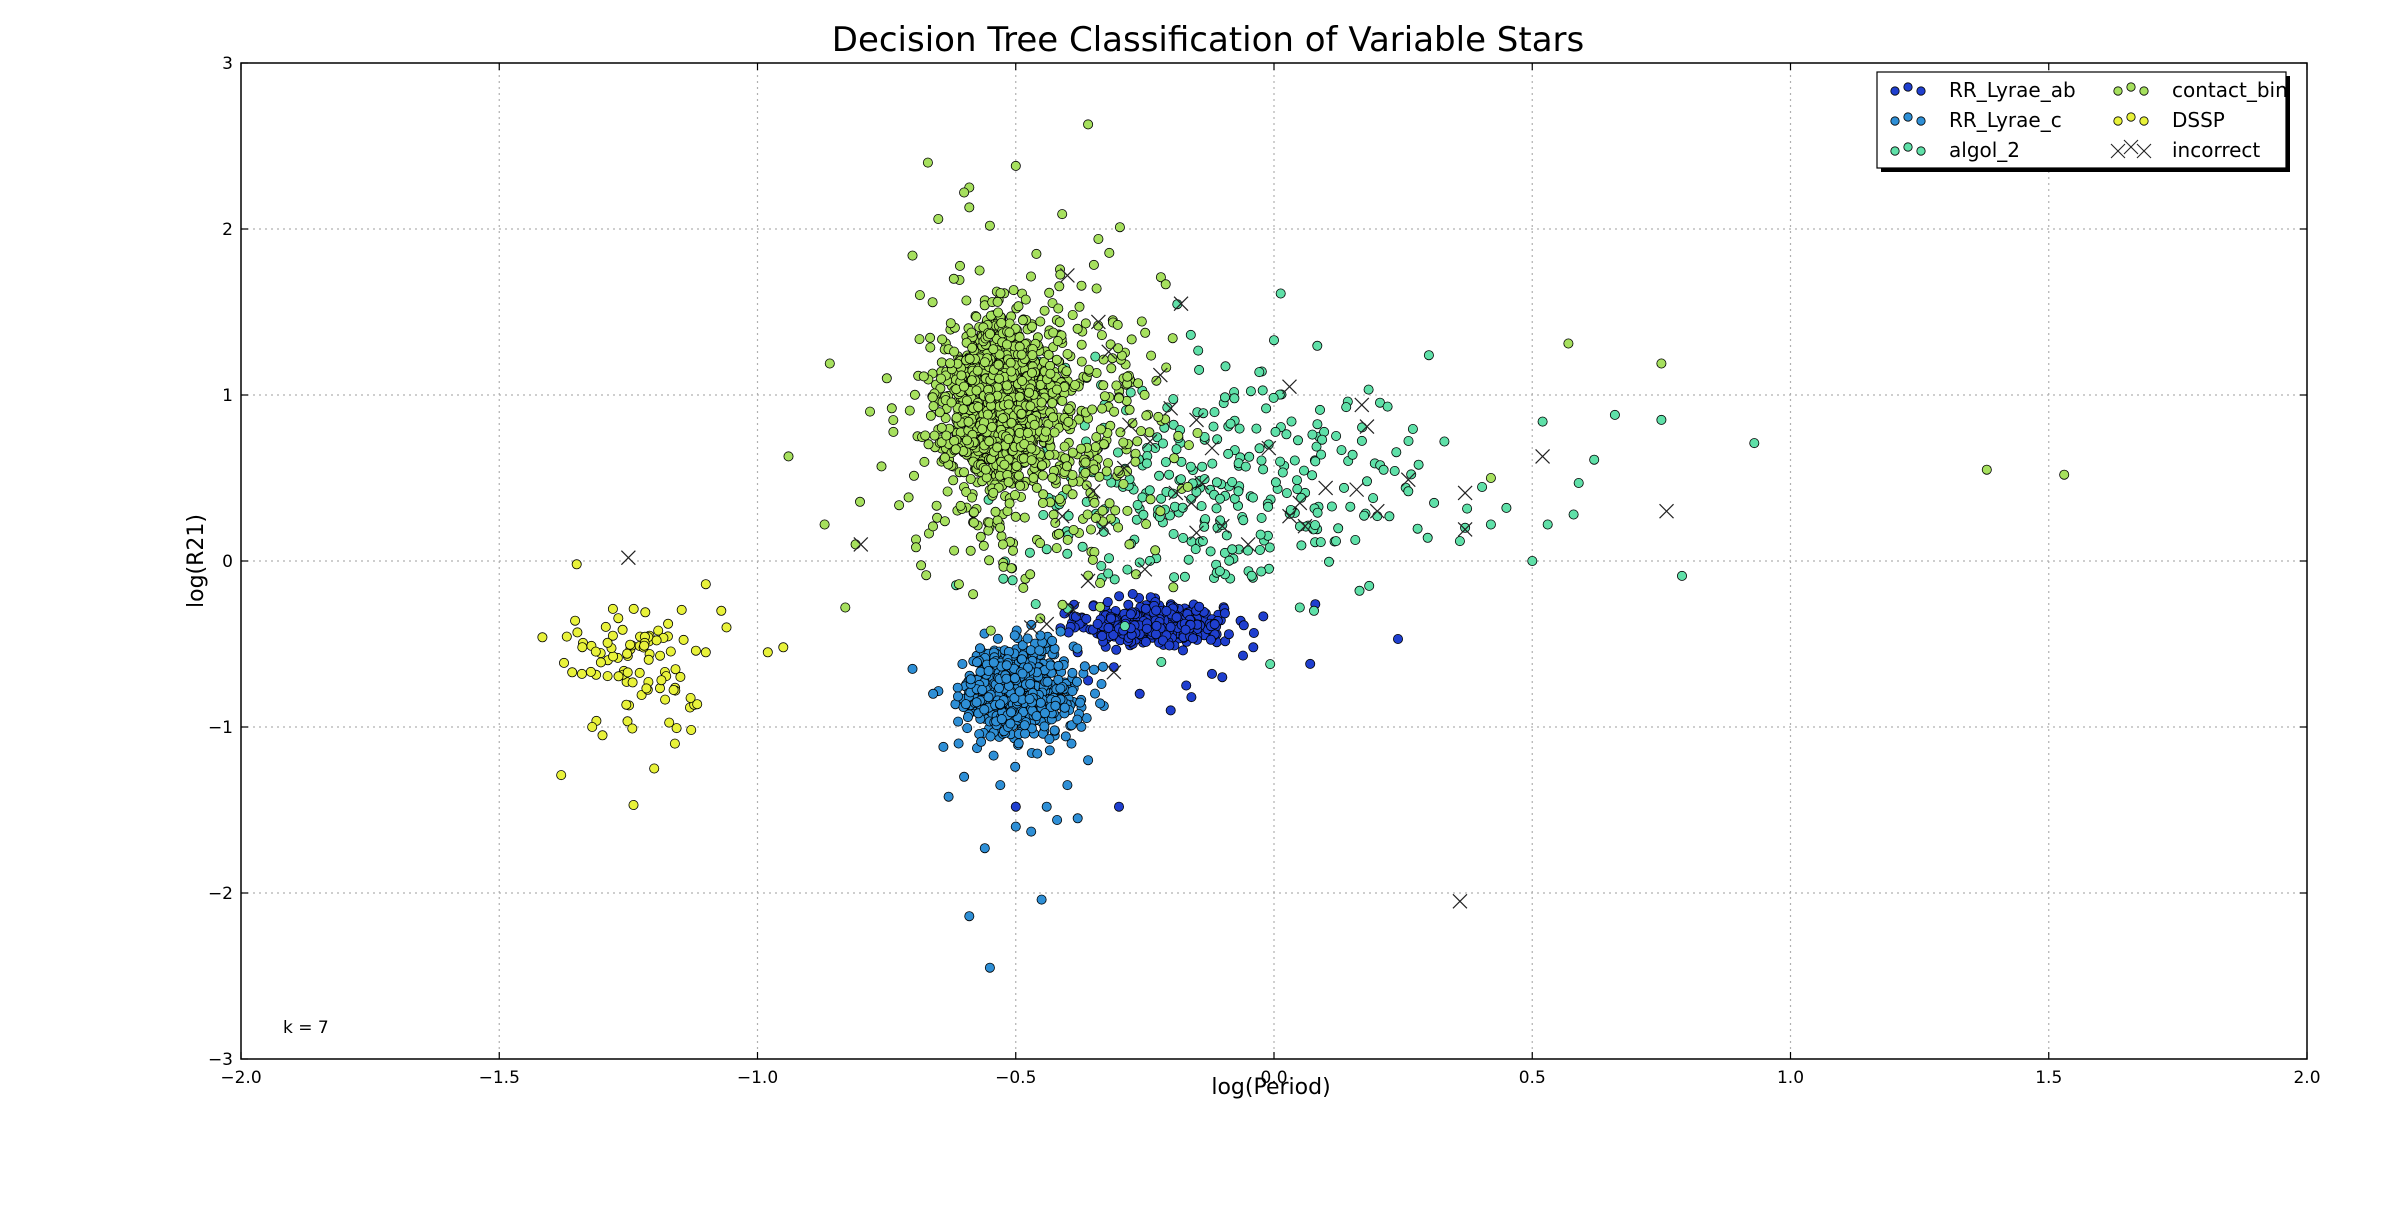 The width and height of the screenshot is (2400, 1230). I want to click on y-tick-label: 2, so click(227, 230).